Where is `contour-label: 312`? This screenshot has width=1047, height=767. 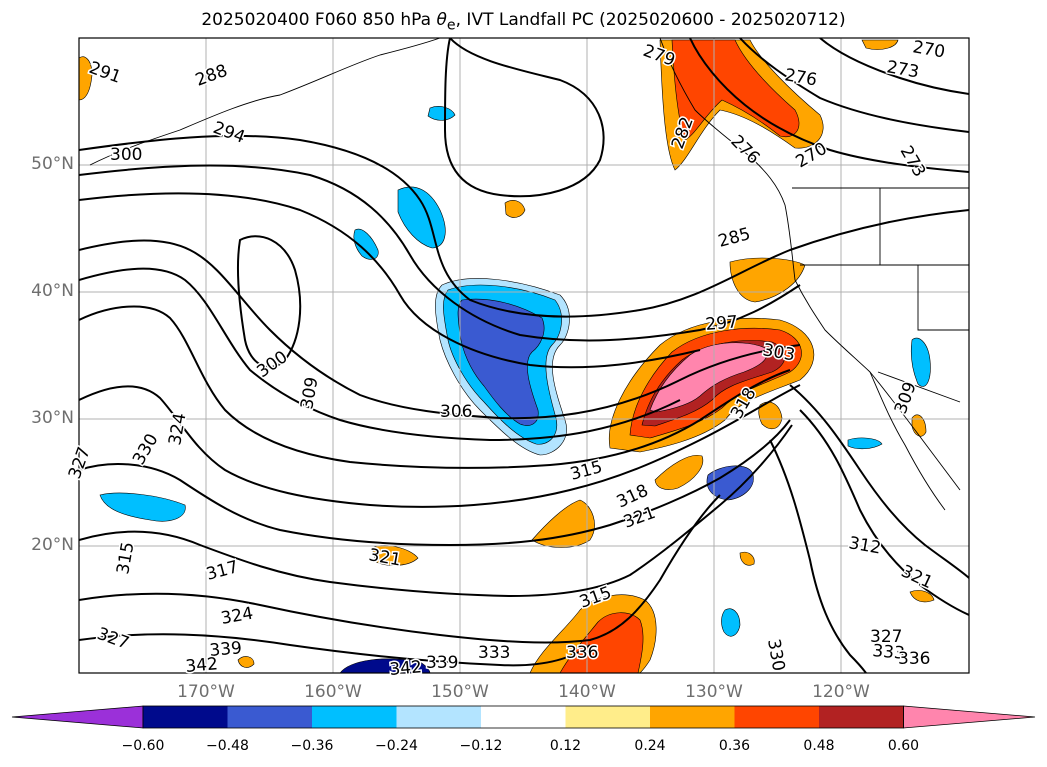
contour-label: 312 is located at coordinates (864, 545).